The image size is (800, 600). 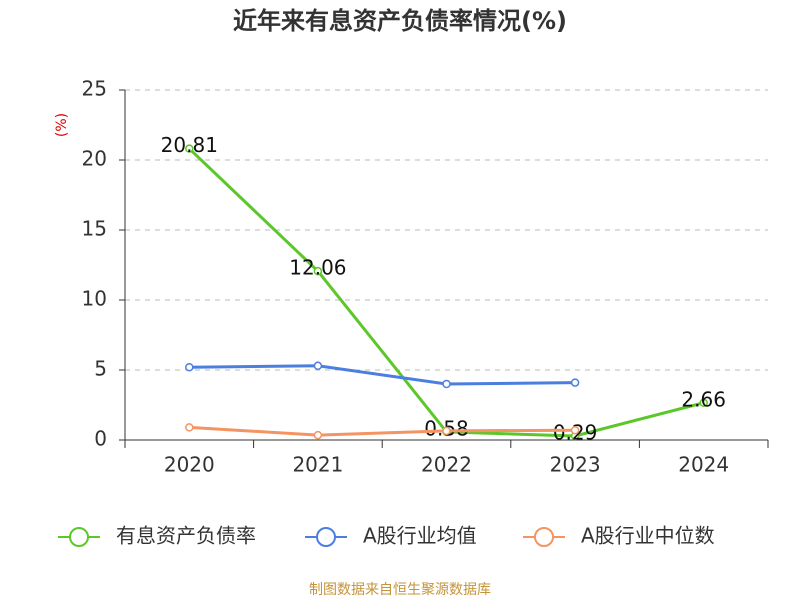 I want to click on data-label: 20.81, so click(x=189, y=145).